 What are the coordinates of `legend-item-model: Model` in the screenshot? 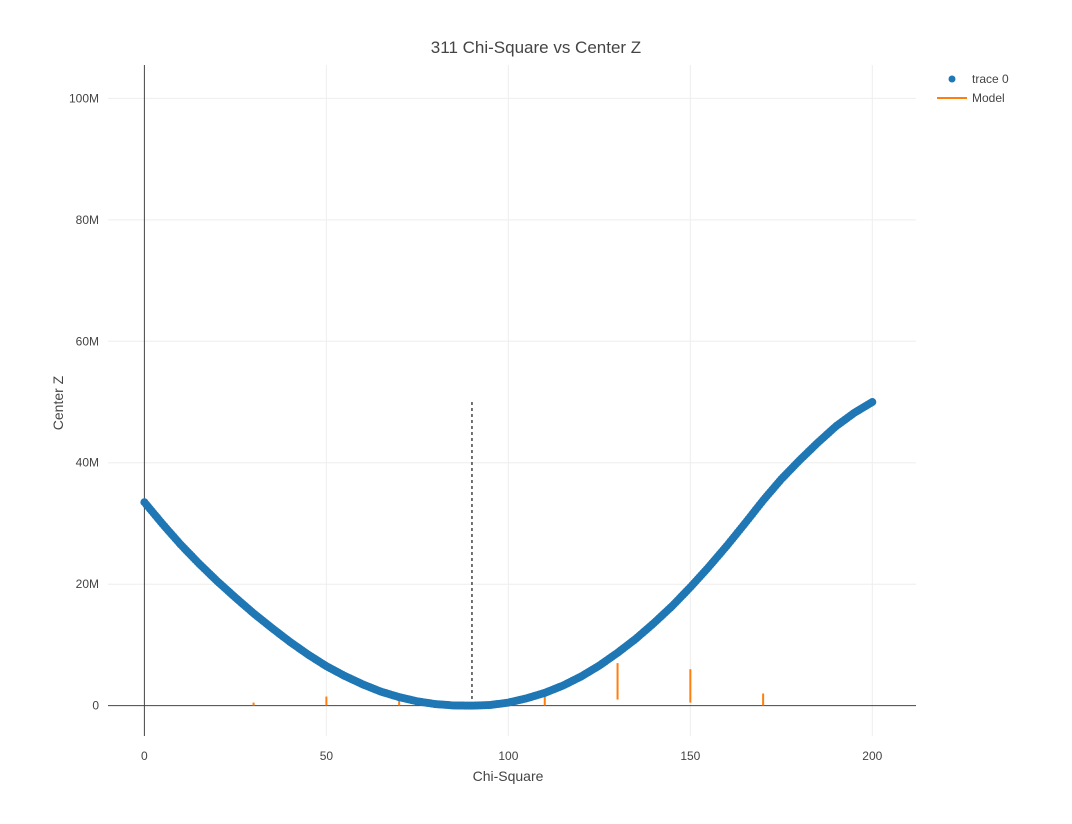 It's located at (971, 98).